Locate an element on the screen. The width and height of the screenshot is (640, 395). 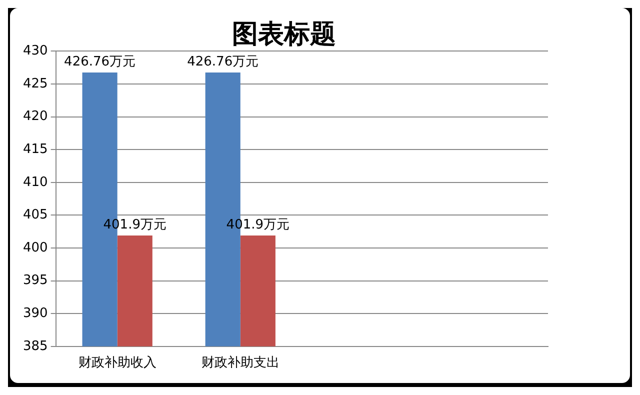
y-tick-label: 390 is located at coordinates (35, 313).